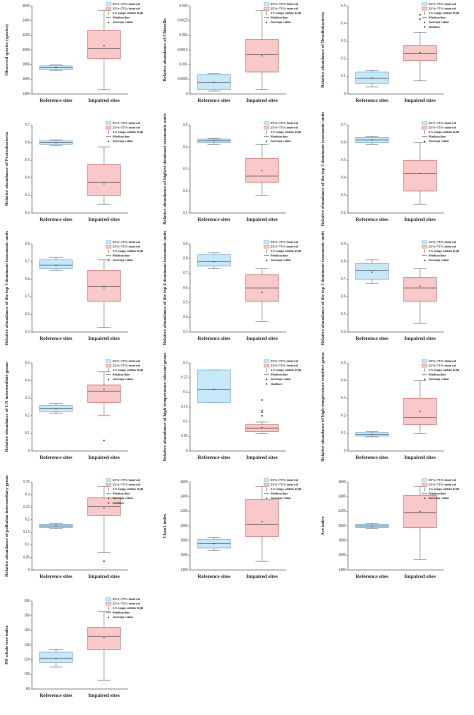 Image resolution: width=474 pixels, height=715 pixels. Describe the element at coordinates (27, 659) in the screenshot. I see `y-tick-label: 120` at that location.